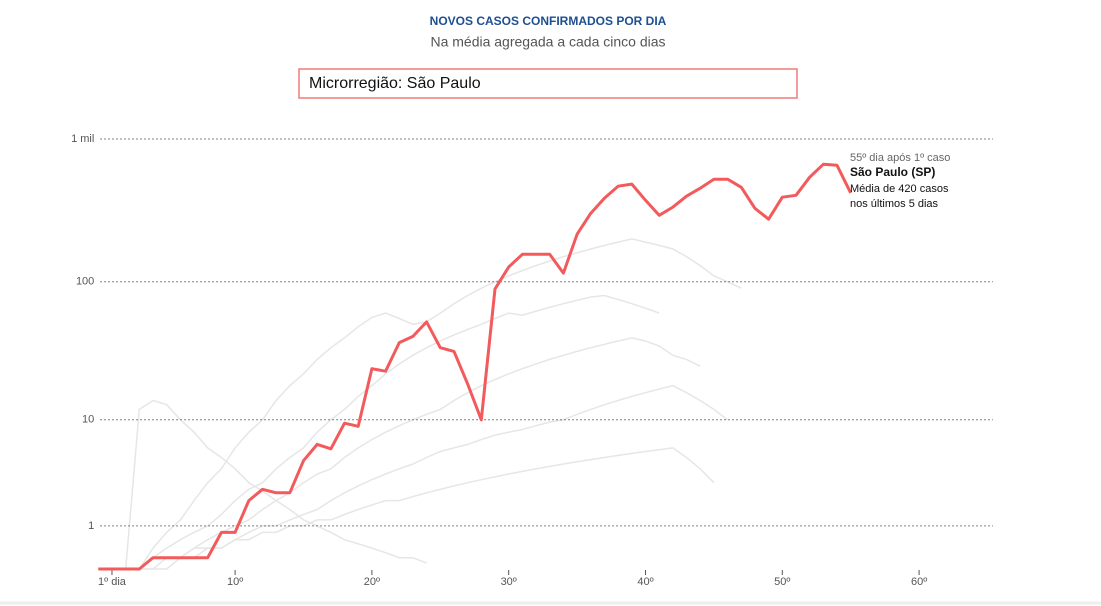  What do you see at coordinates (645, 582) in the screenshot?
I see `x-tick-label: 40º` at bounding box center [645, 582].